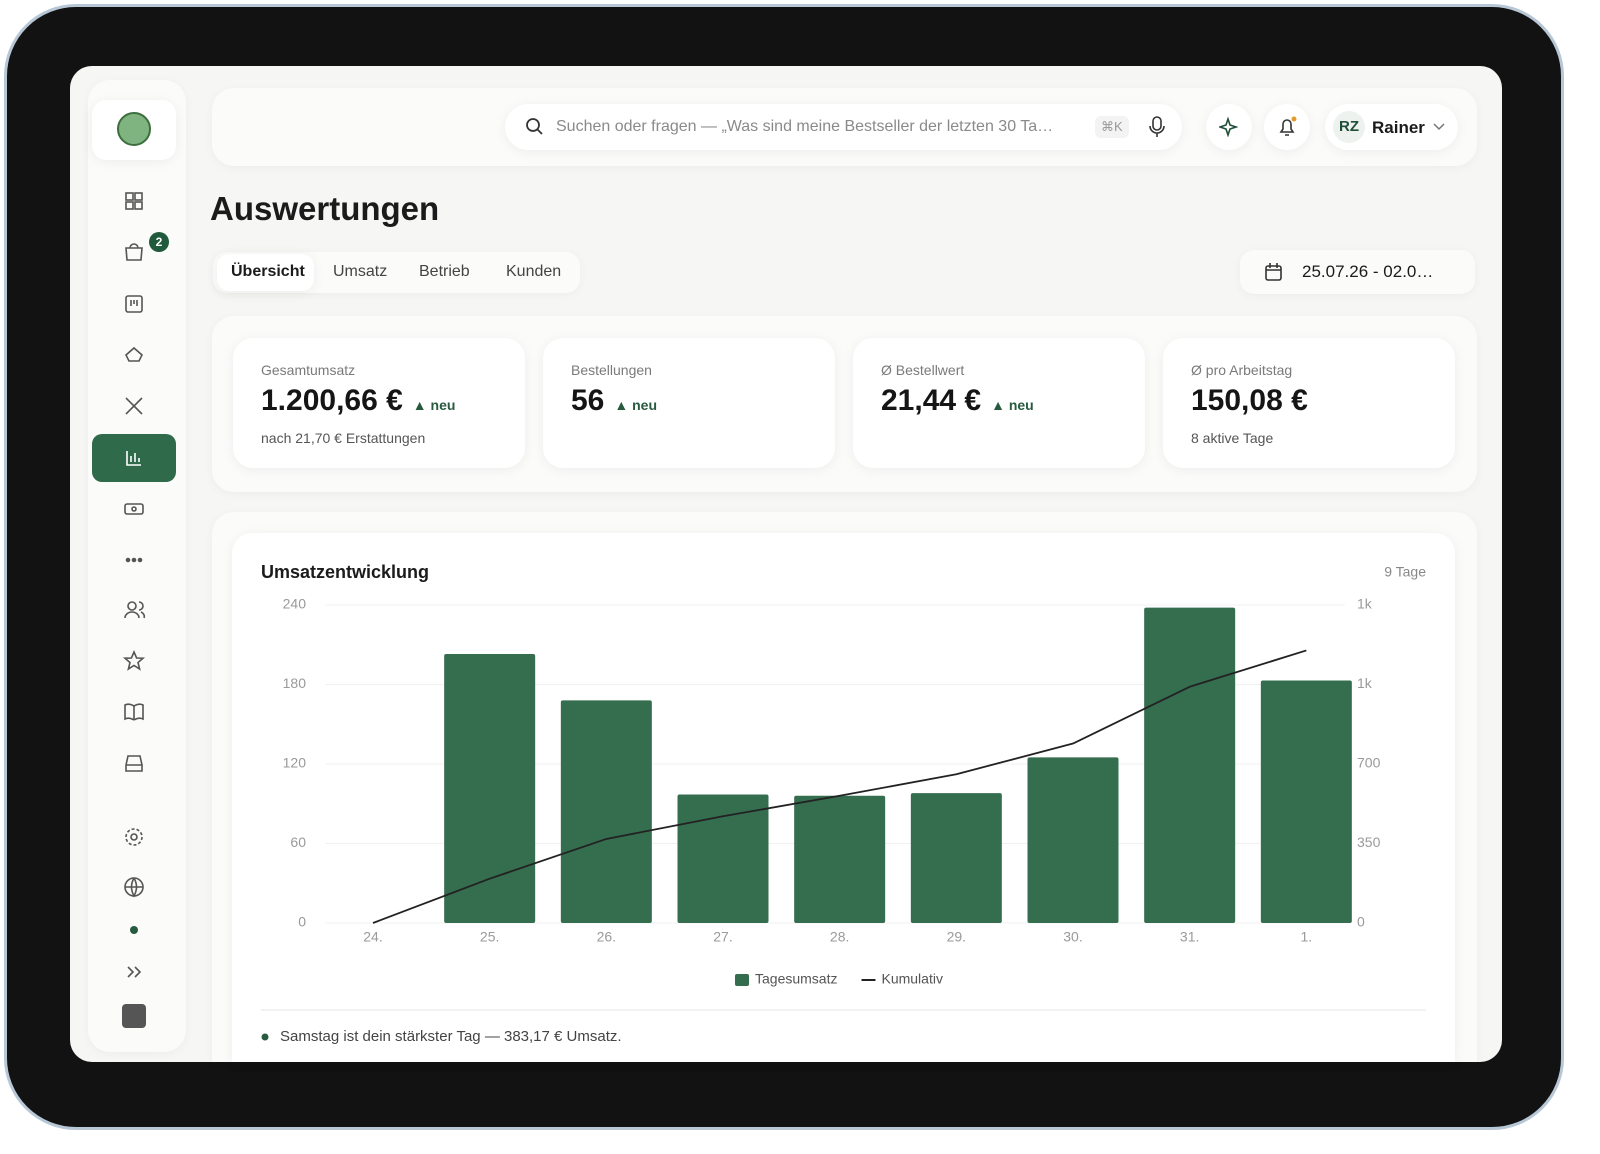 Image resolution: width=1600 pixels, height=1154 pixels. What do you see at coordinates (343, 438) in the screenshot?
I see `kpi-sub: nach 21,70 € Erstattungen` at bounding box center [343, 438].